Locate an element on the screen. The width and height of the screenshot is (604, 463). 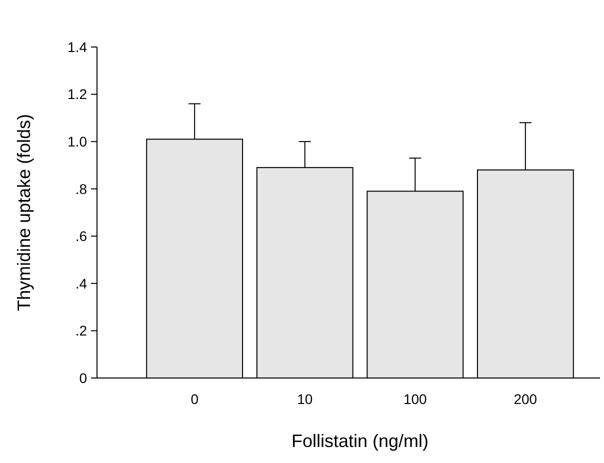
x-tick-label: 200 is located at coordinates (526, 399).